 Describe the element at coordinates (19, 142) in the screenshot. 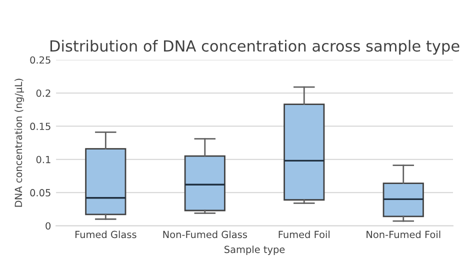

I see `y-axis-title: DNA concentration (ng/µL)` at that location.